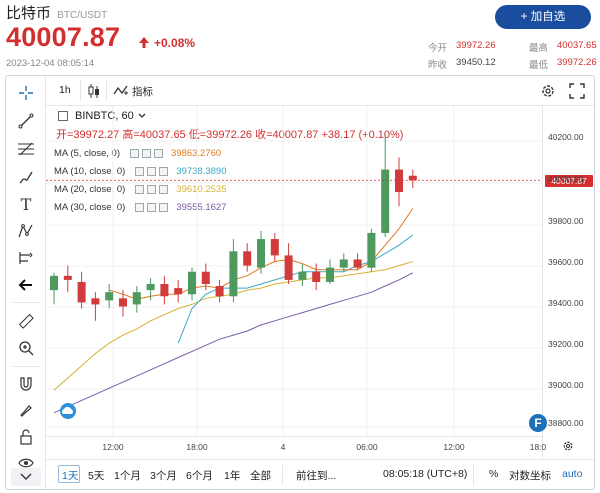 The height and width of the screenshot is (493, 600). I want to click on ma-legend-20: MA (20, close, 0) 39610.2535, so click(140, 189).